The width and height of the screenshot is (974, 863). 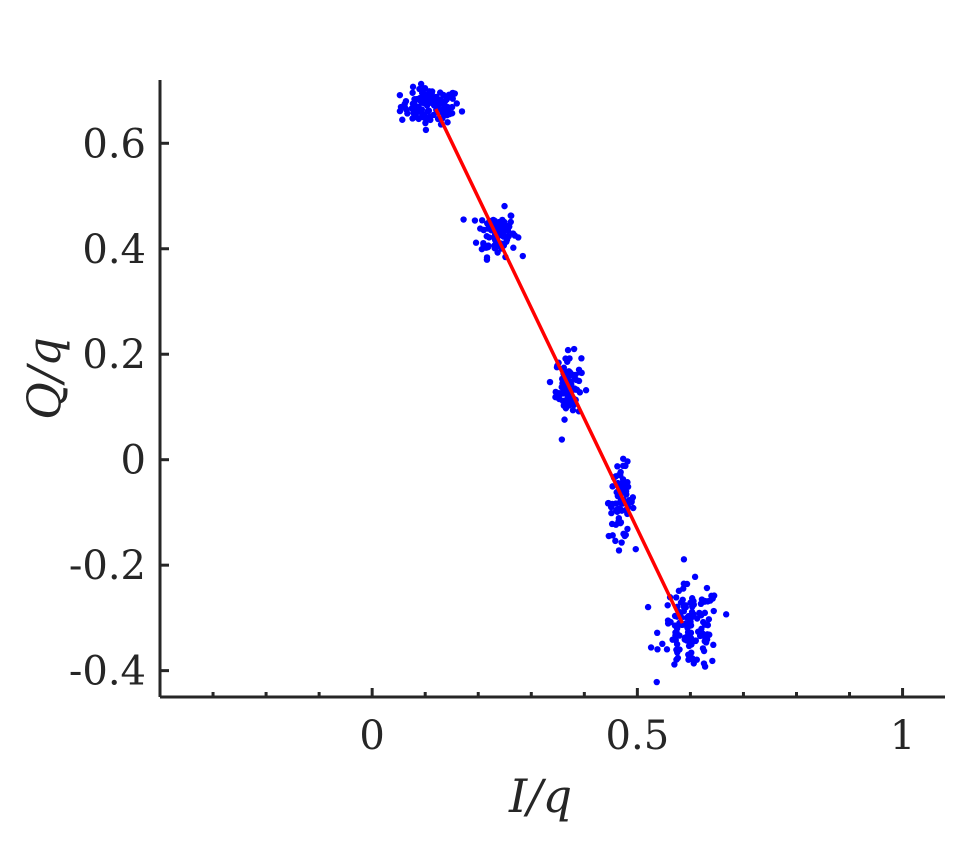 What do you see at coordinates (638, 736) in the screenshot?
I see `x-tick-label: 0.5` at bounding box center [638, 736].